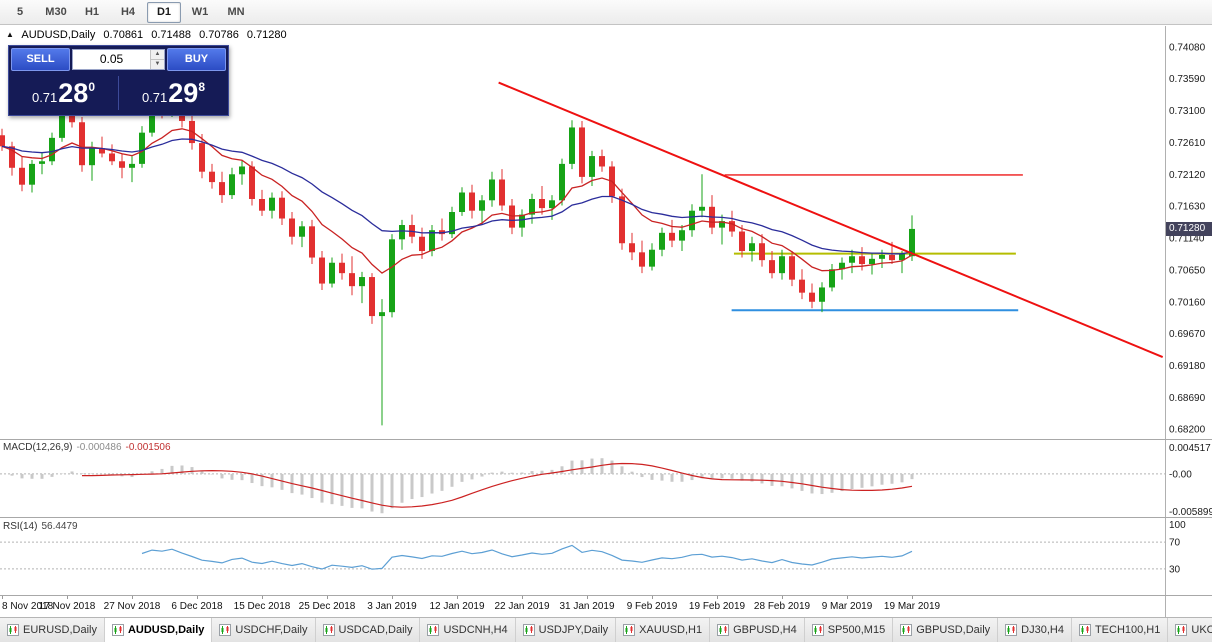  What do you see at coordinates (457, 606) in the screenshot?
I see `date-axis-label: 12 Jan 2019` at bounding box center [457, 606].